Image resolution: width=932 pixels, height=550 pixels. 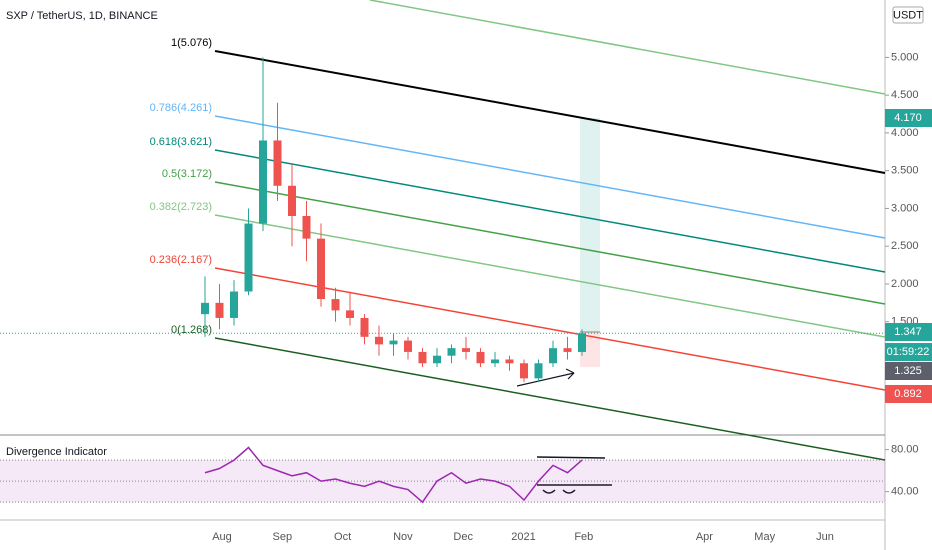 I want to click on channel-line, so click(x=627, y=47).